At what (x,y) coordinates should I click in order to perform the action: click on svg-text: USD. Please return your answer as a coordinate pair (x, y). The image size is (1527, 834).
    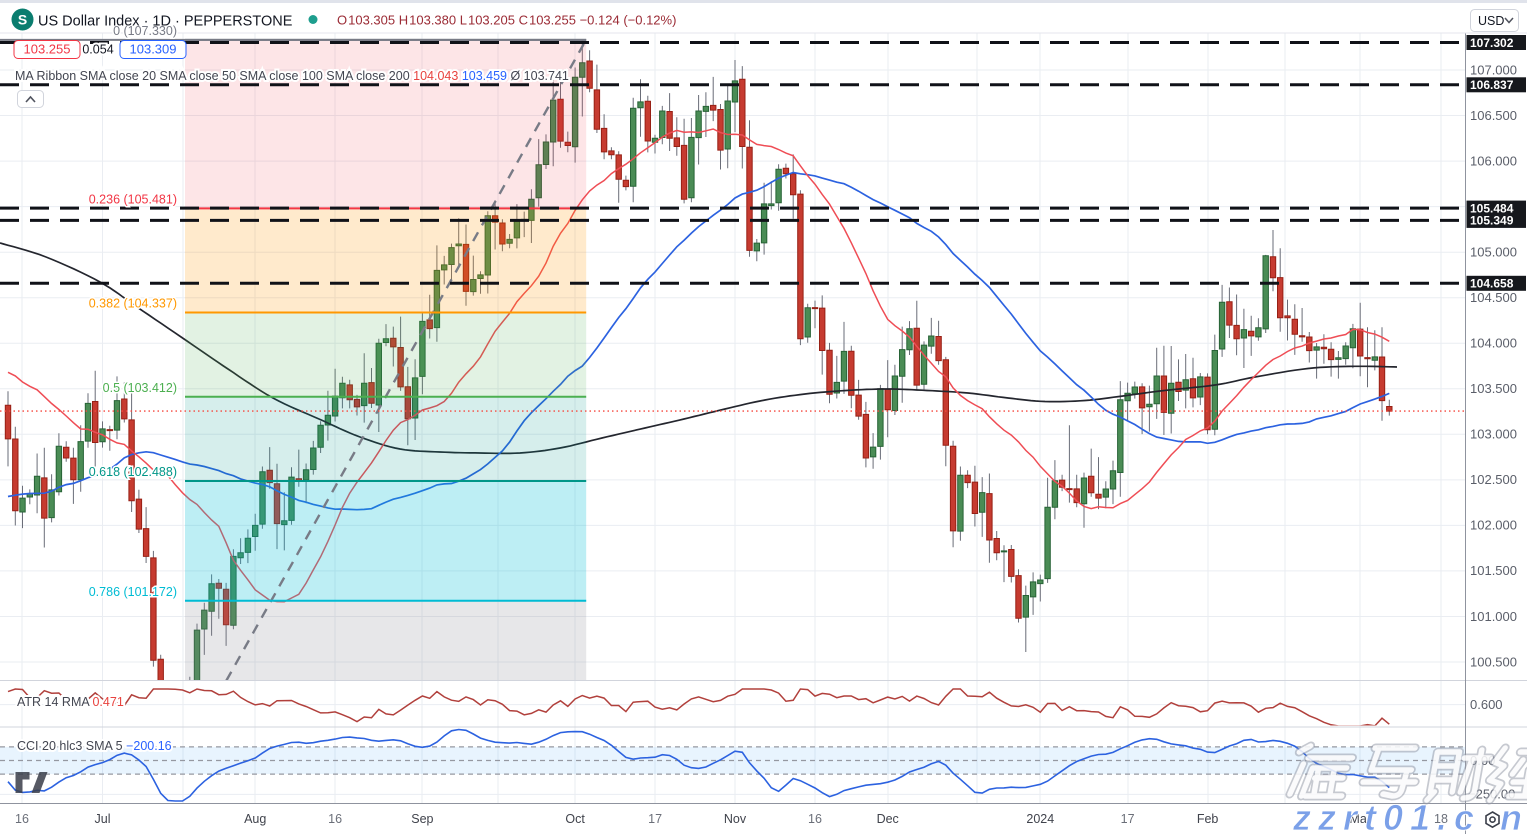
    Looking at the image, I should click on (1491, 21).